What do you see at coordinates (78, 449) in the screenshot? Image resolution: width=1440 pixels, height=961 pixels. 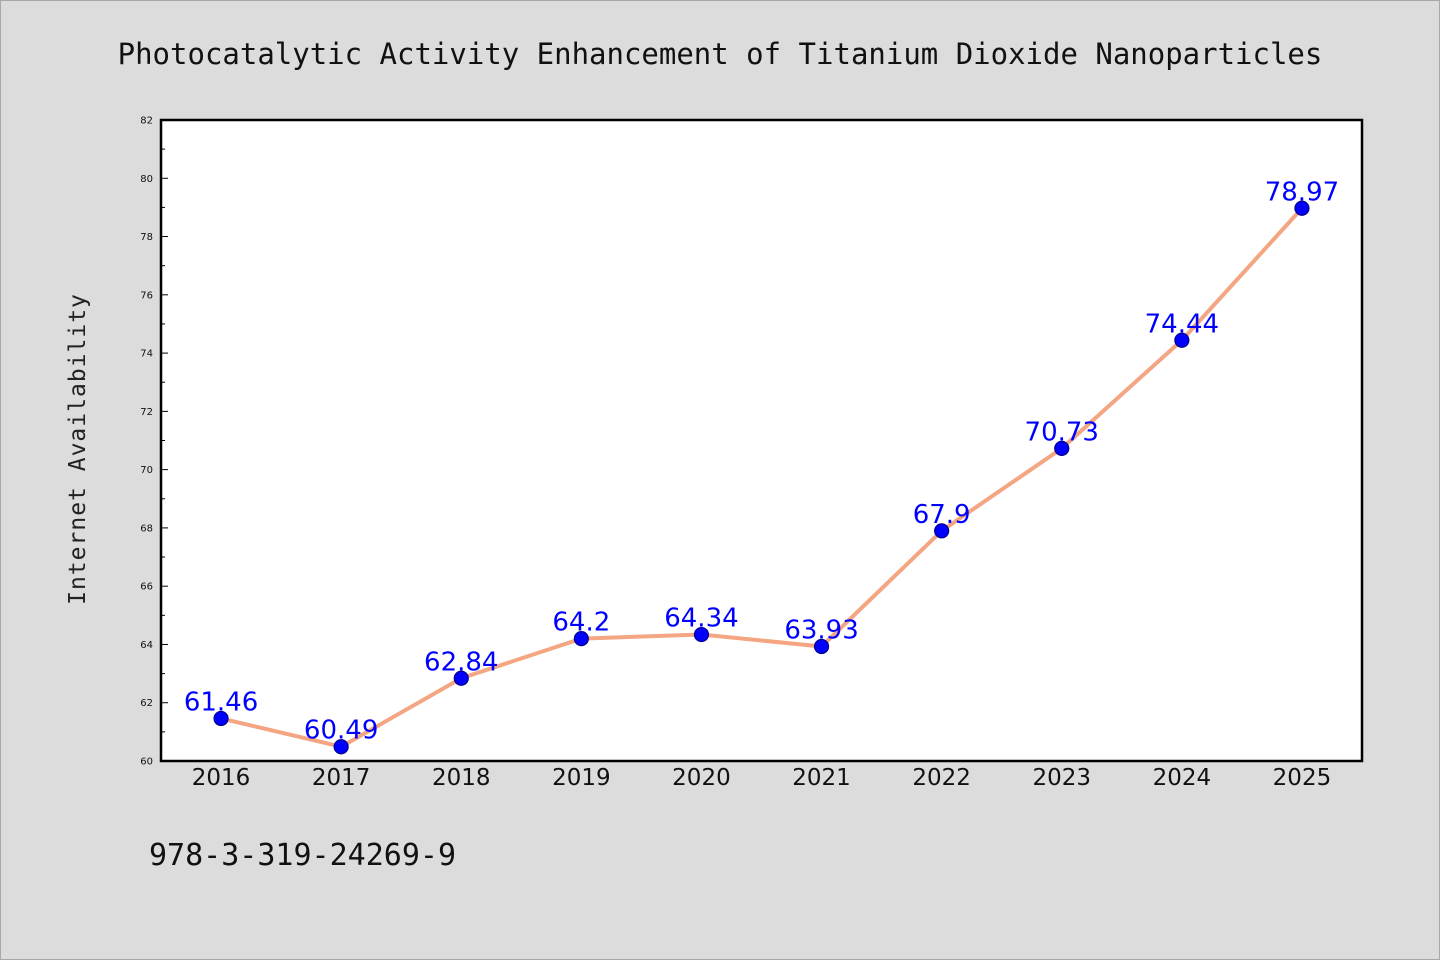 I see `y-axis-label: Internet Availability` at bounding box center [78, 449].